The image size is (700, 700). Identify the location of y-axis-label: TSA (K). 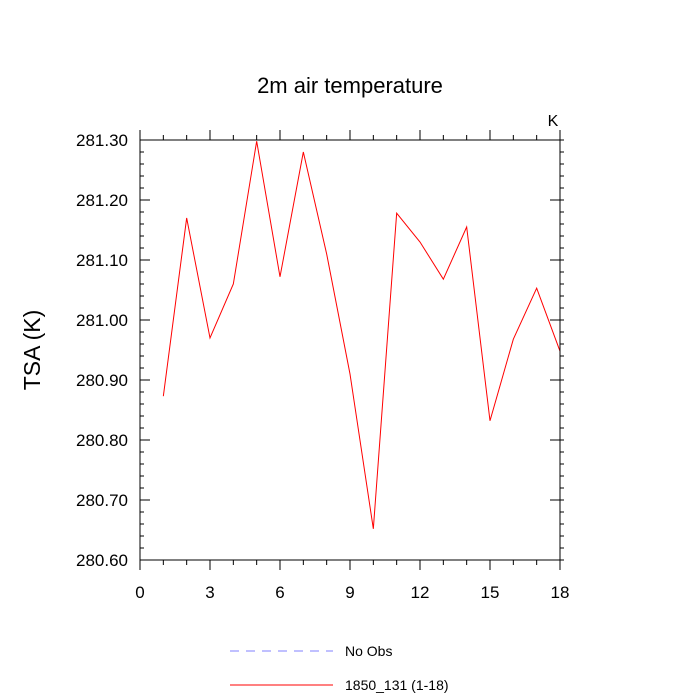
(32, 350).